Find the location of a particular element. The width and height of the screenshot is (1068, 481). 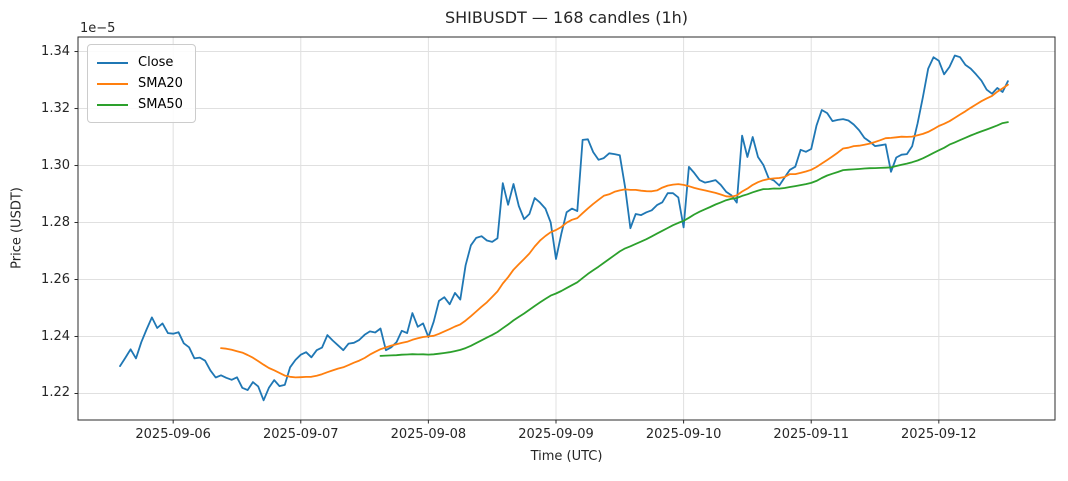

legend-item-close: Close is located at coordinates (140, 62).